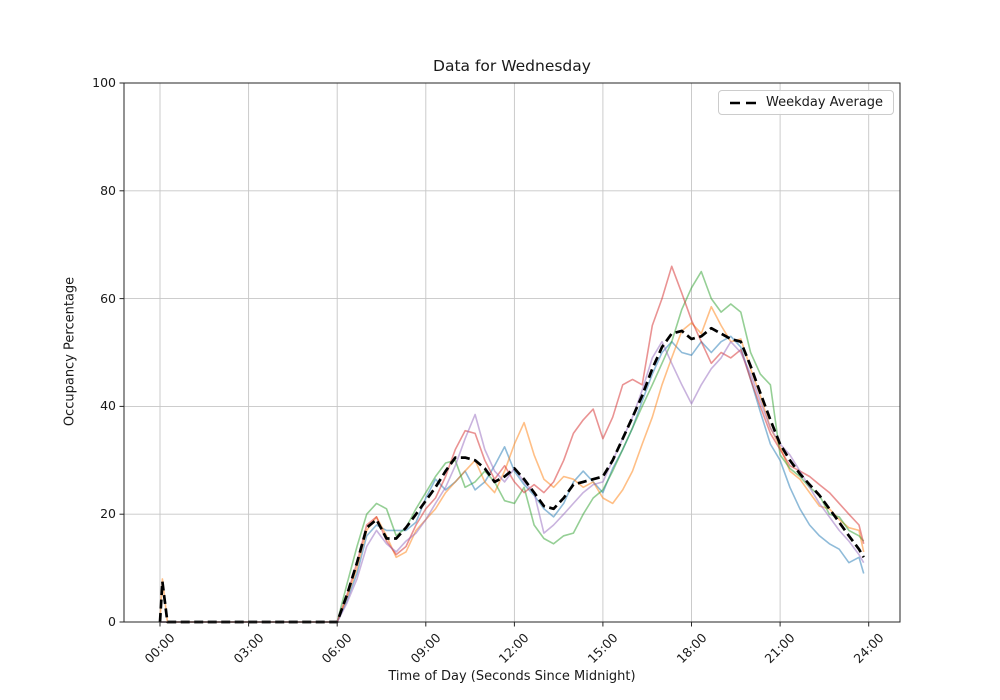  Describe the element at coordinates (112, 621) in the screenshot. I see `y-tick-label: 0` at that location.